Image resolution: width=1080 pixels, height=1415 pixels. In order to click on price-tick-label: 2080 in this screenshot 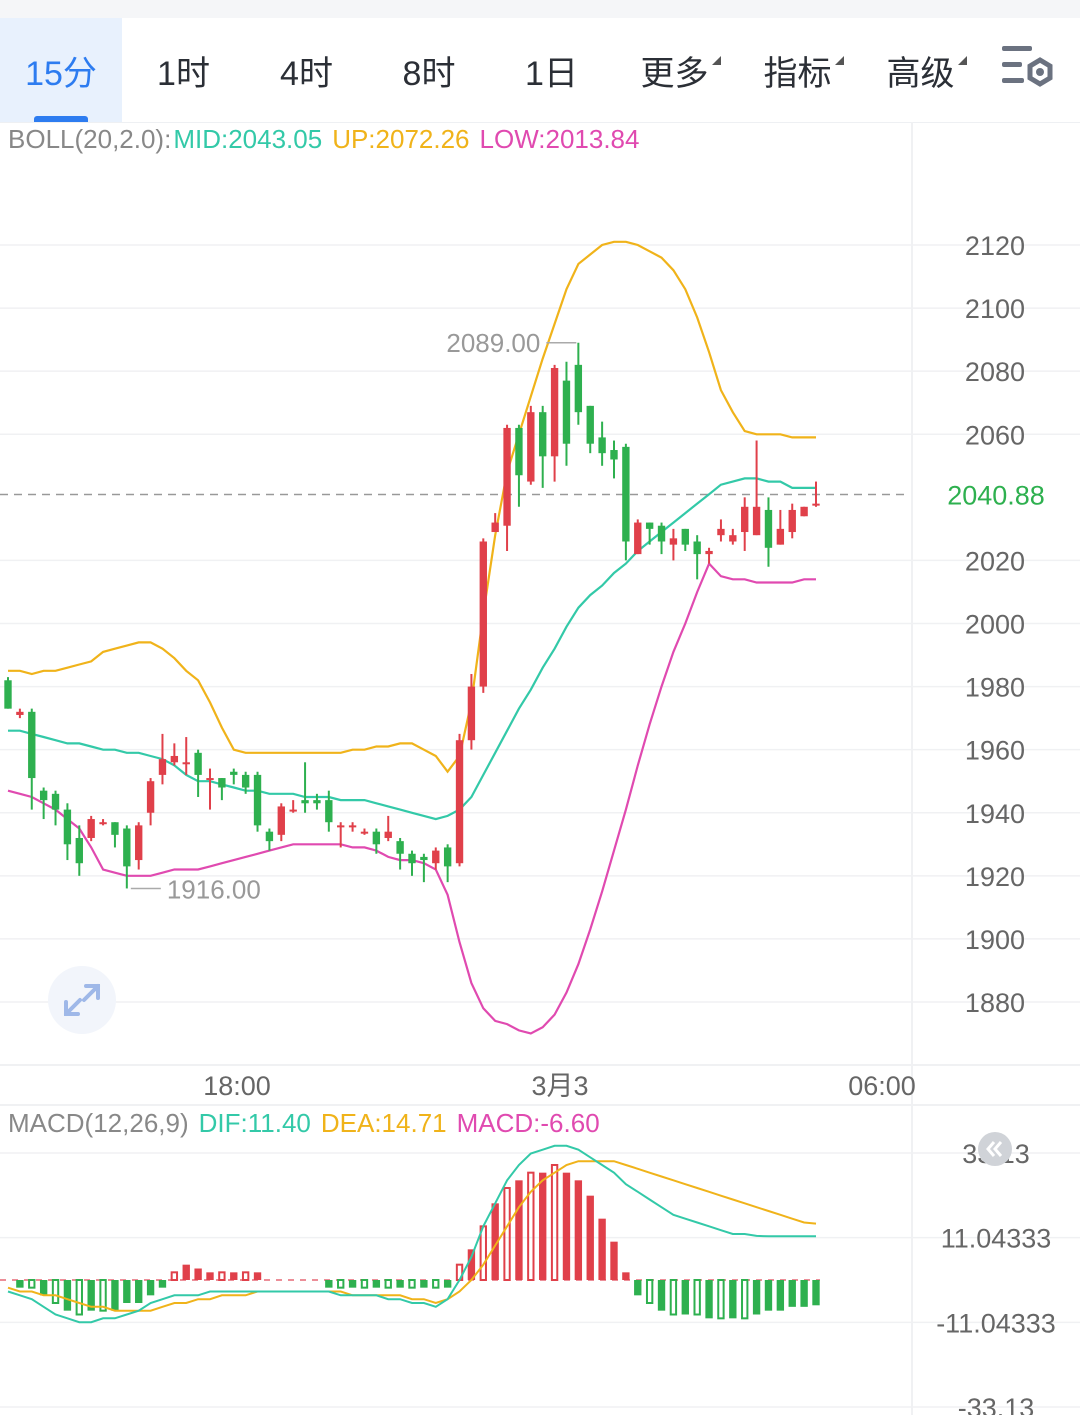, I will do `click(995, 372)`.